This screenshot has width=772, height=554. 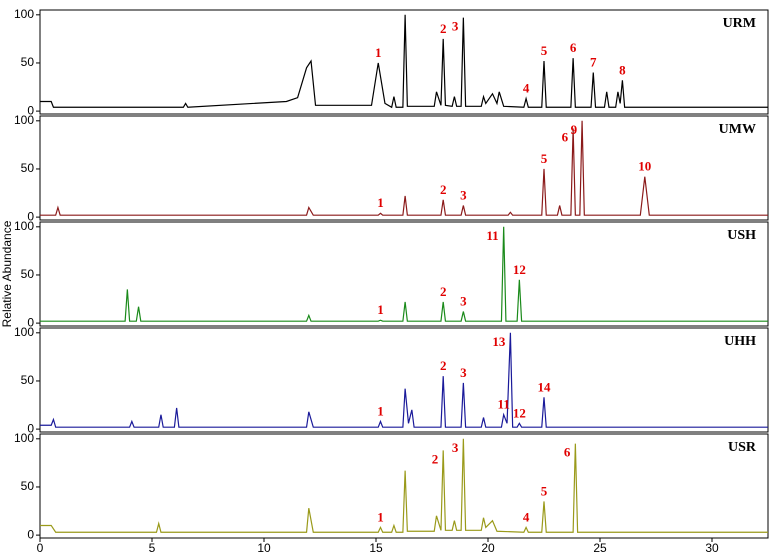 What do you see at coordinates (40, 547) in the screenshot?
I see `x-tick-label: 0` at bounding box center [40, 547].